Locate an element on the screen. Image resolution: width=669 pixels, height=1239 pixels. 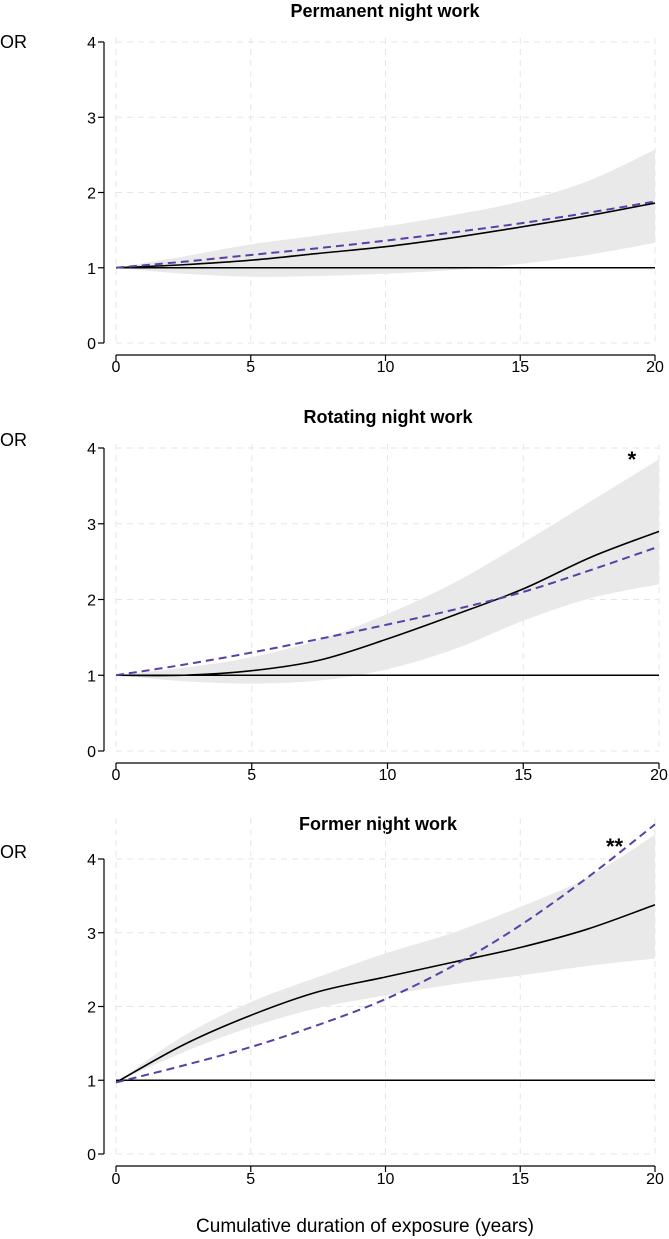
panel-title: Former night work is located at coordinates (378, 824).